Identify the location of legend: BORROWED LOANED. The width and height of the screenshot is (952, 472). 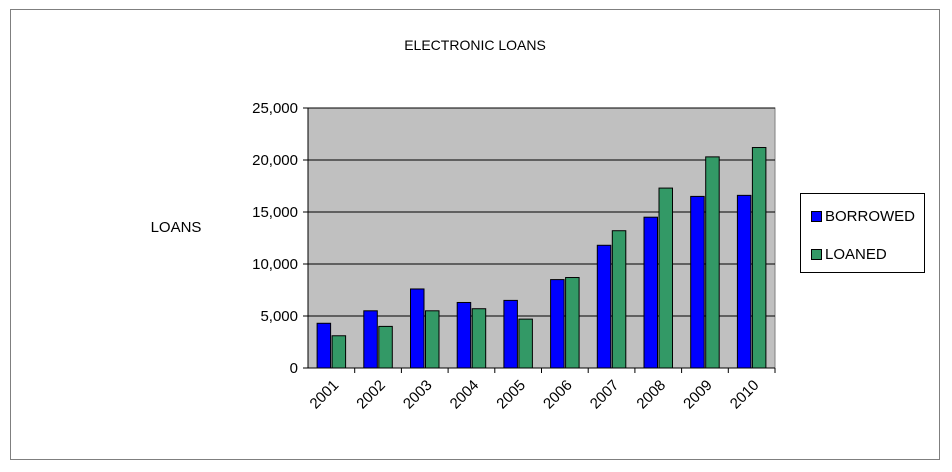
(862, 233).